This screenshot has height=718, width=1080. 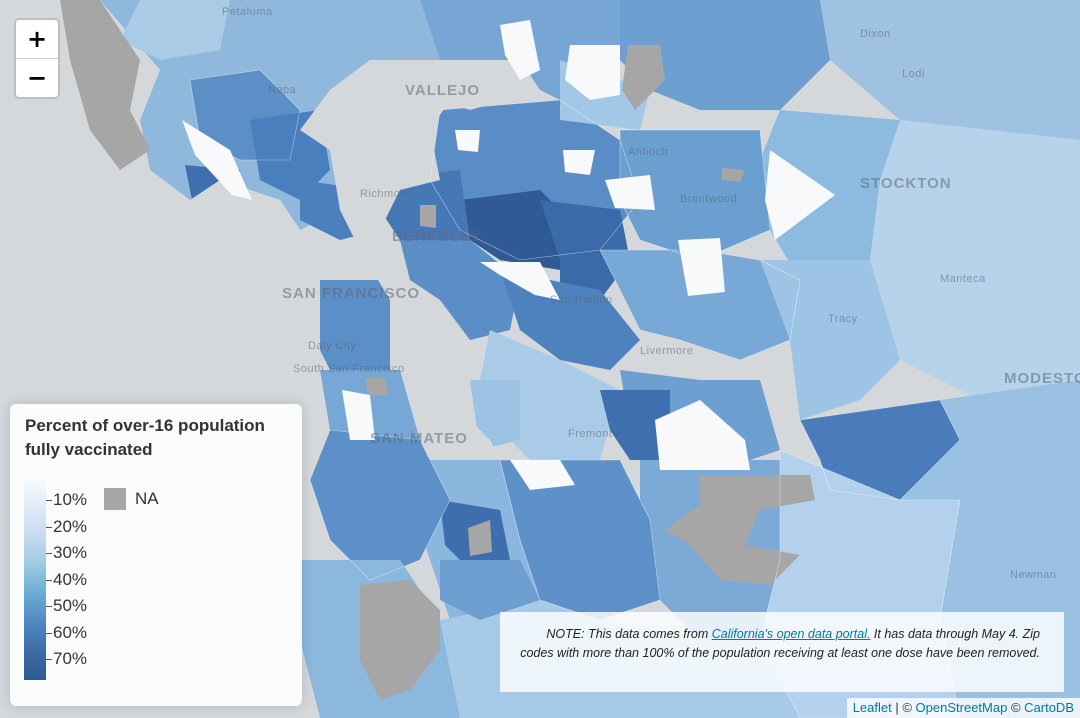 I want to click on legend-tick: 30%, so click(x=66, y=553).